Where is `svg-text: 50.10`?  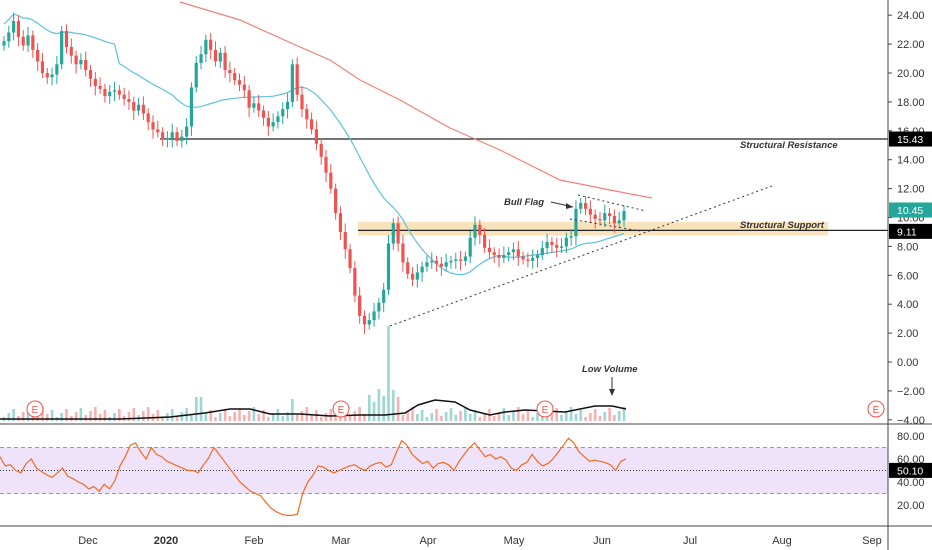
svg-text: 50.10 is located at coordinates (910, 471).